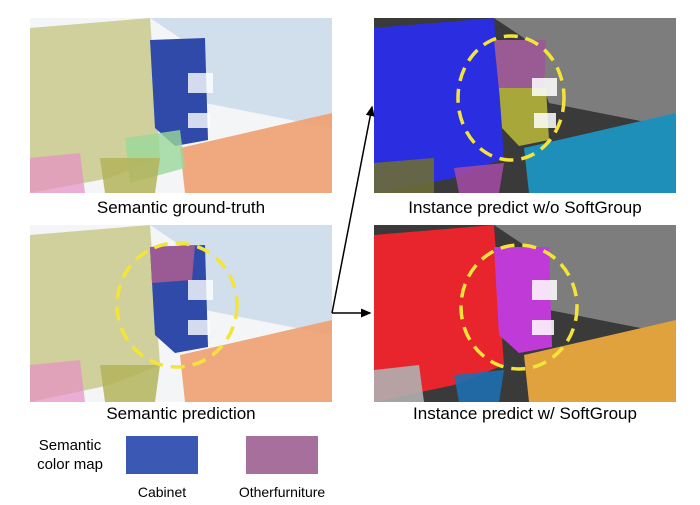  What do you see at coordinates (525, 413) in the screenshot?
I see `instance-w-caption: Instance predict w/ SoftGroup` at bounding box center [525, 413].